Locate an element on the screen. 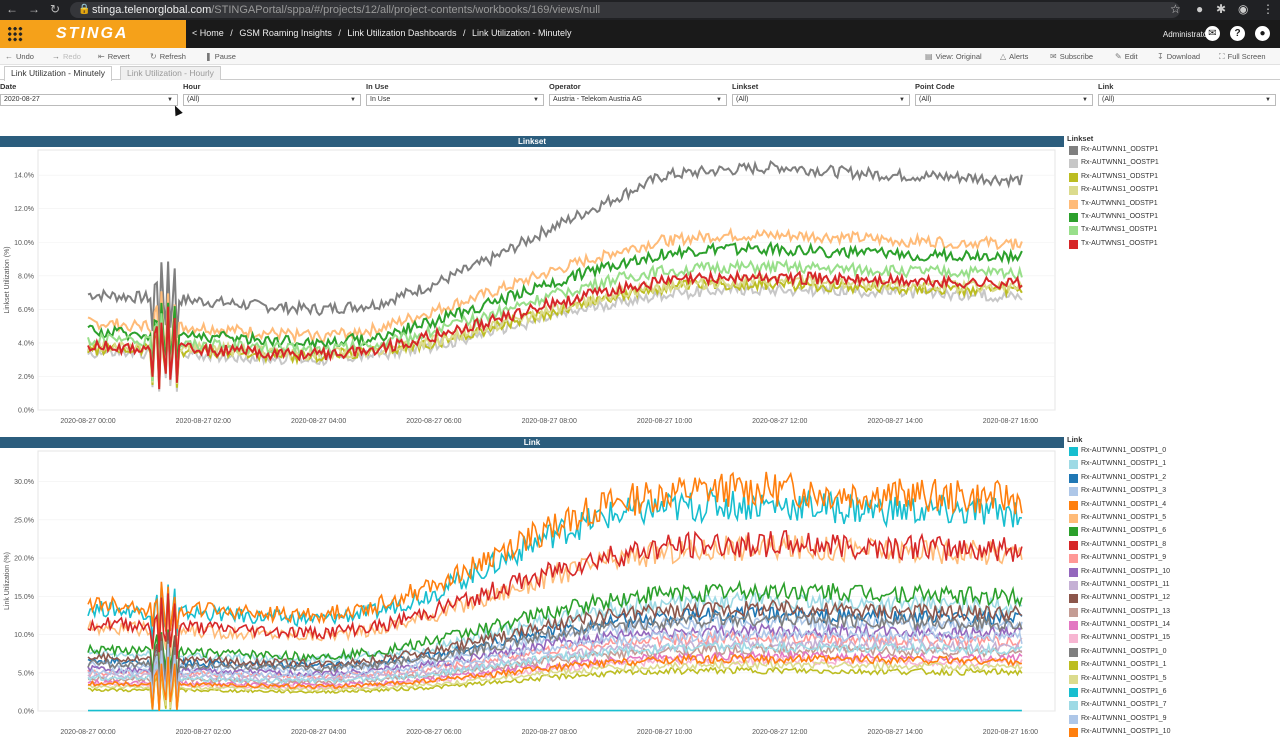  legend-item: Rx-AUTWNN1_OOSTP1_5 is located at coordinates (1172, 679).